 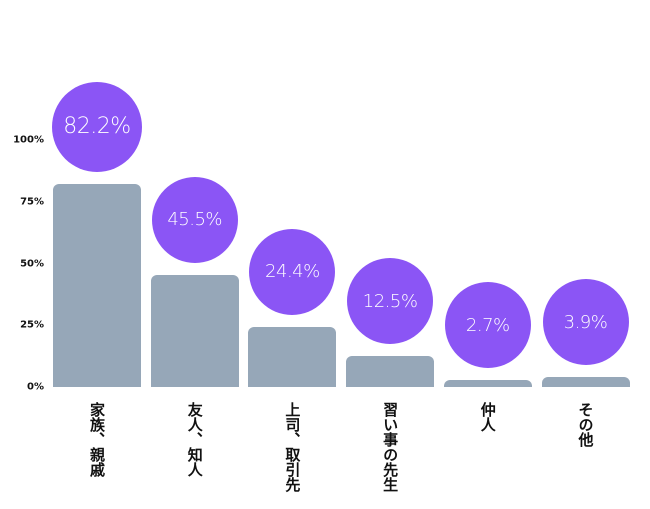 What do you see at coordinates (97, 439) in the screenshot?
I see `x-category-label: 家族、親戚` at bounding box center [97, 439].